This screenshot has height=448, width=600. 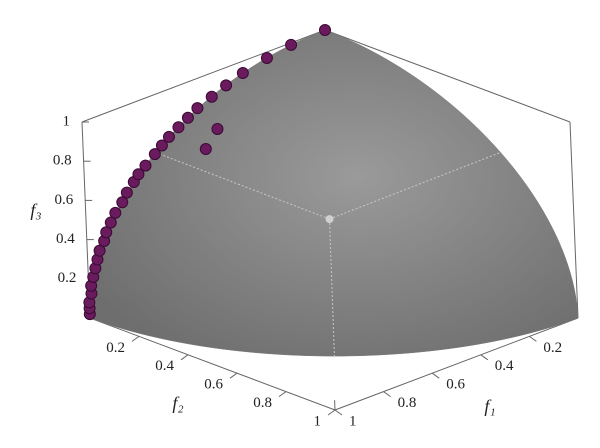 What do you see at coordinates (329, 219) in the screenshot?
I see `surface-center` at bounding box center [329, 219].